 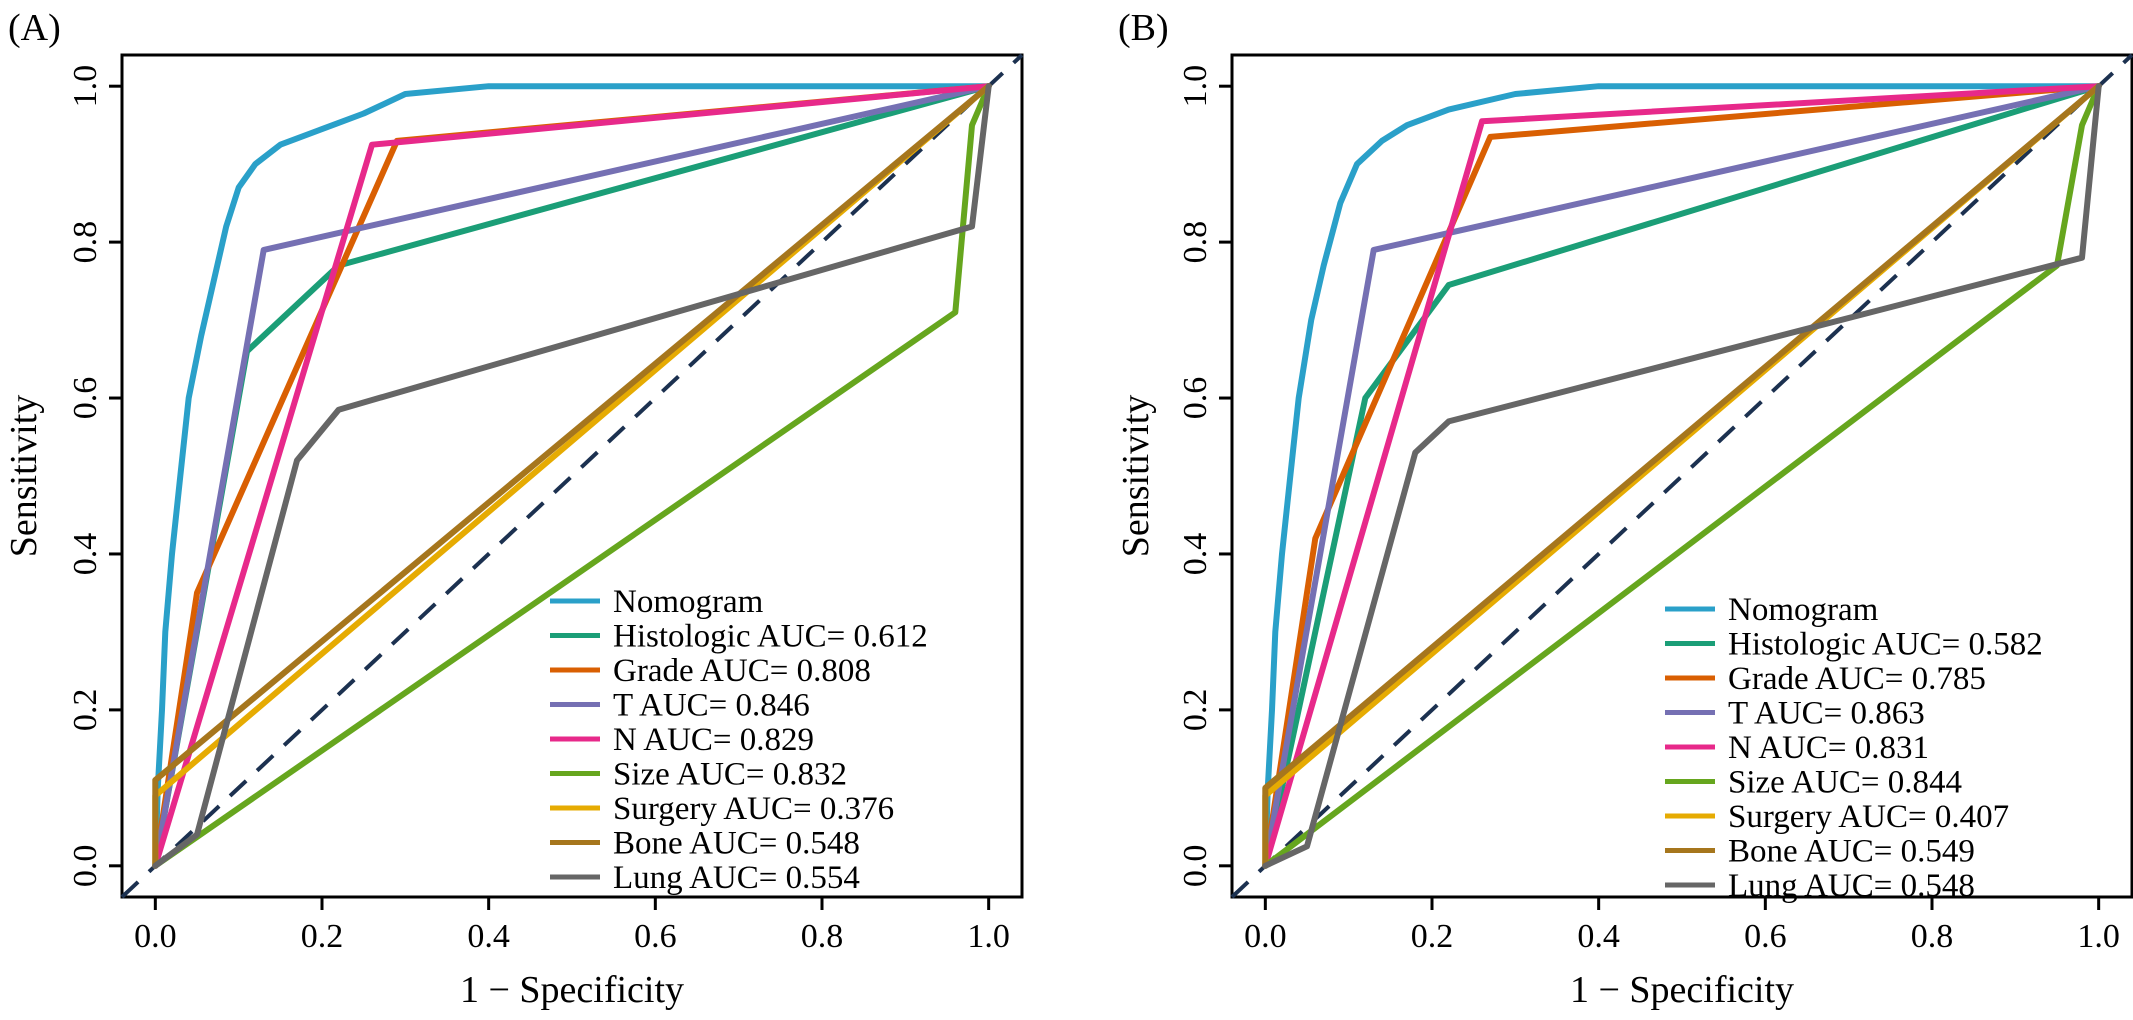 What do you see at coordinates (1851, 886) in the screenshot?
I see `panel-b-legend-label-lung: Lung AUC= 0.548` at bounding box center [1851, 886].